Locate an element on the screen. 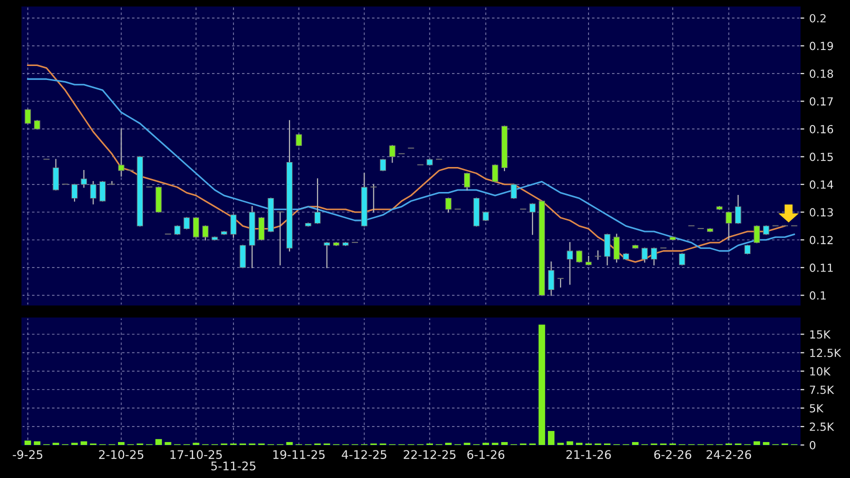  y-tick-label: 0 is located at coordinates (813, 445).